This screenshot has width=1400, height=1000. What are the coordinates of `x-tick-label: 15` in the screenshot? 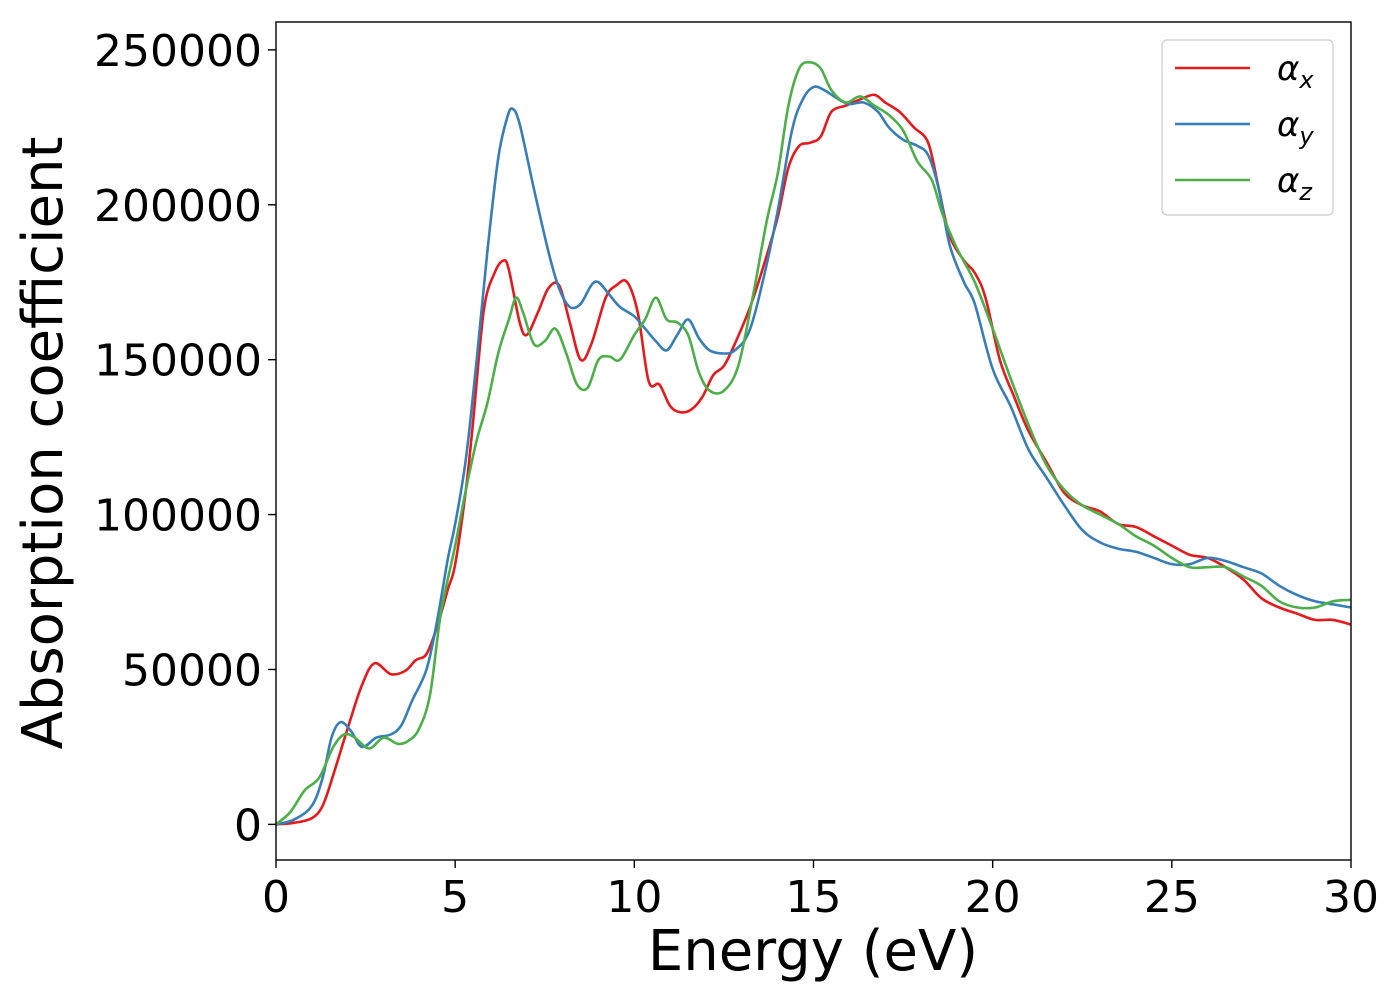 It's located at (814, 897).